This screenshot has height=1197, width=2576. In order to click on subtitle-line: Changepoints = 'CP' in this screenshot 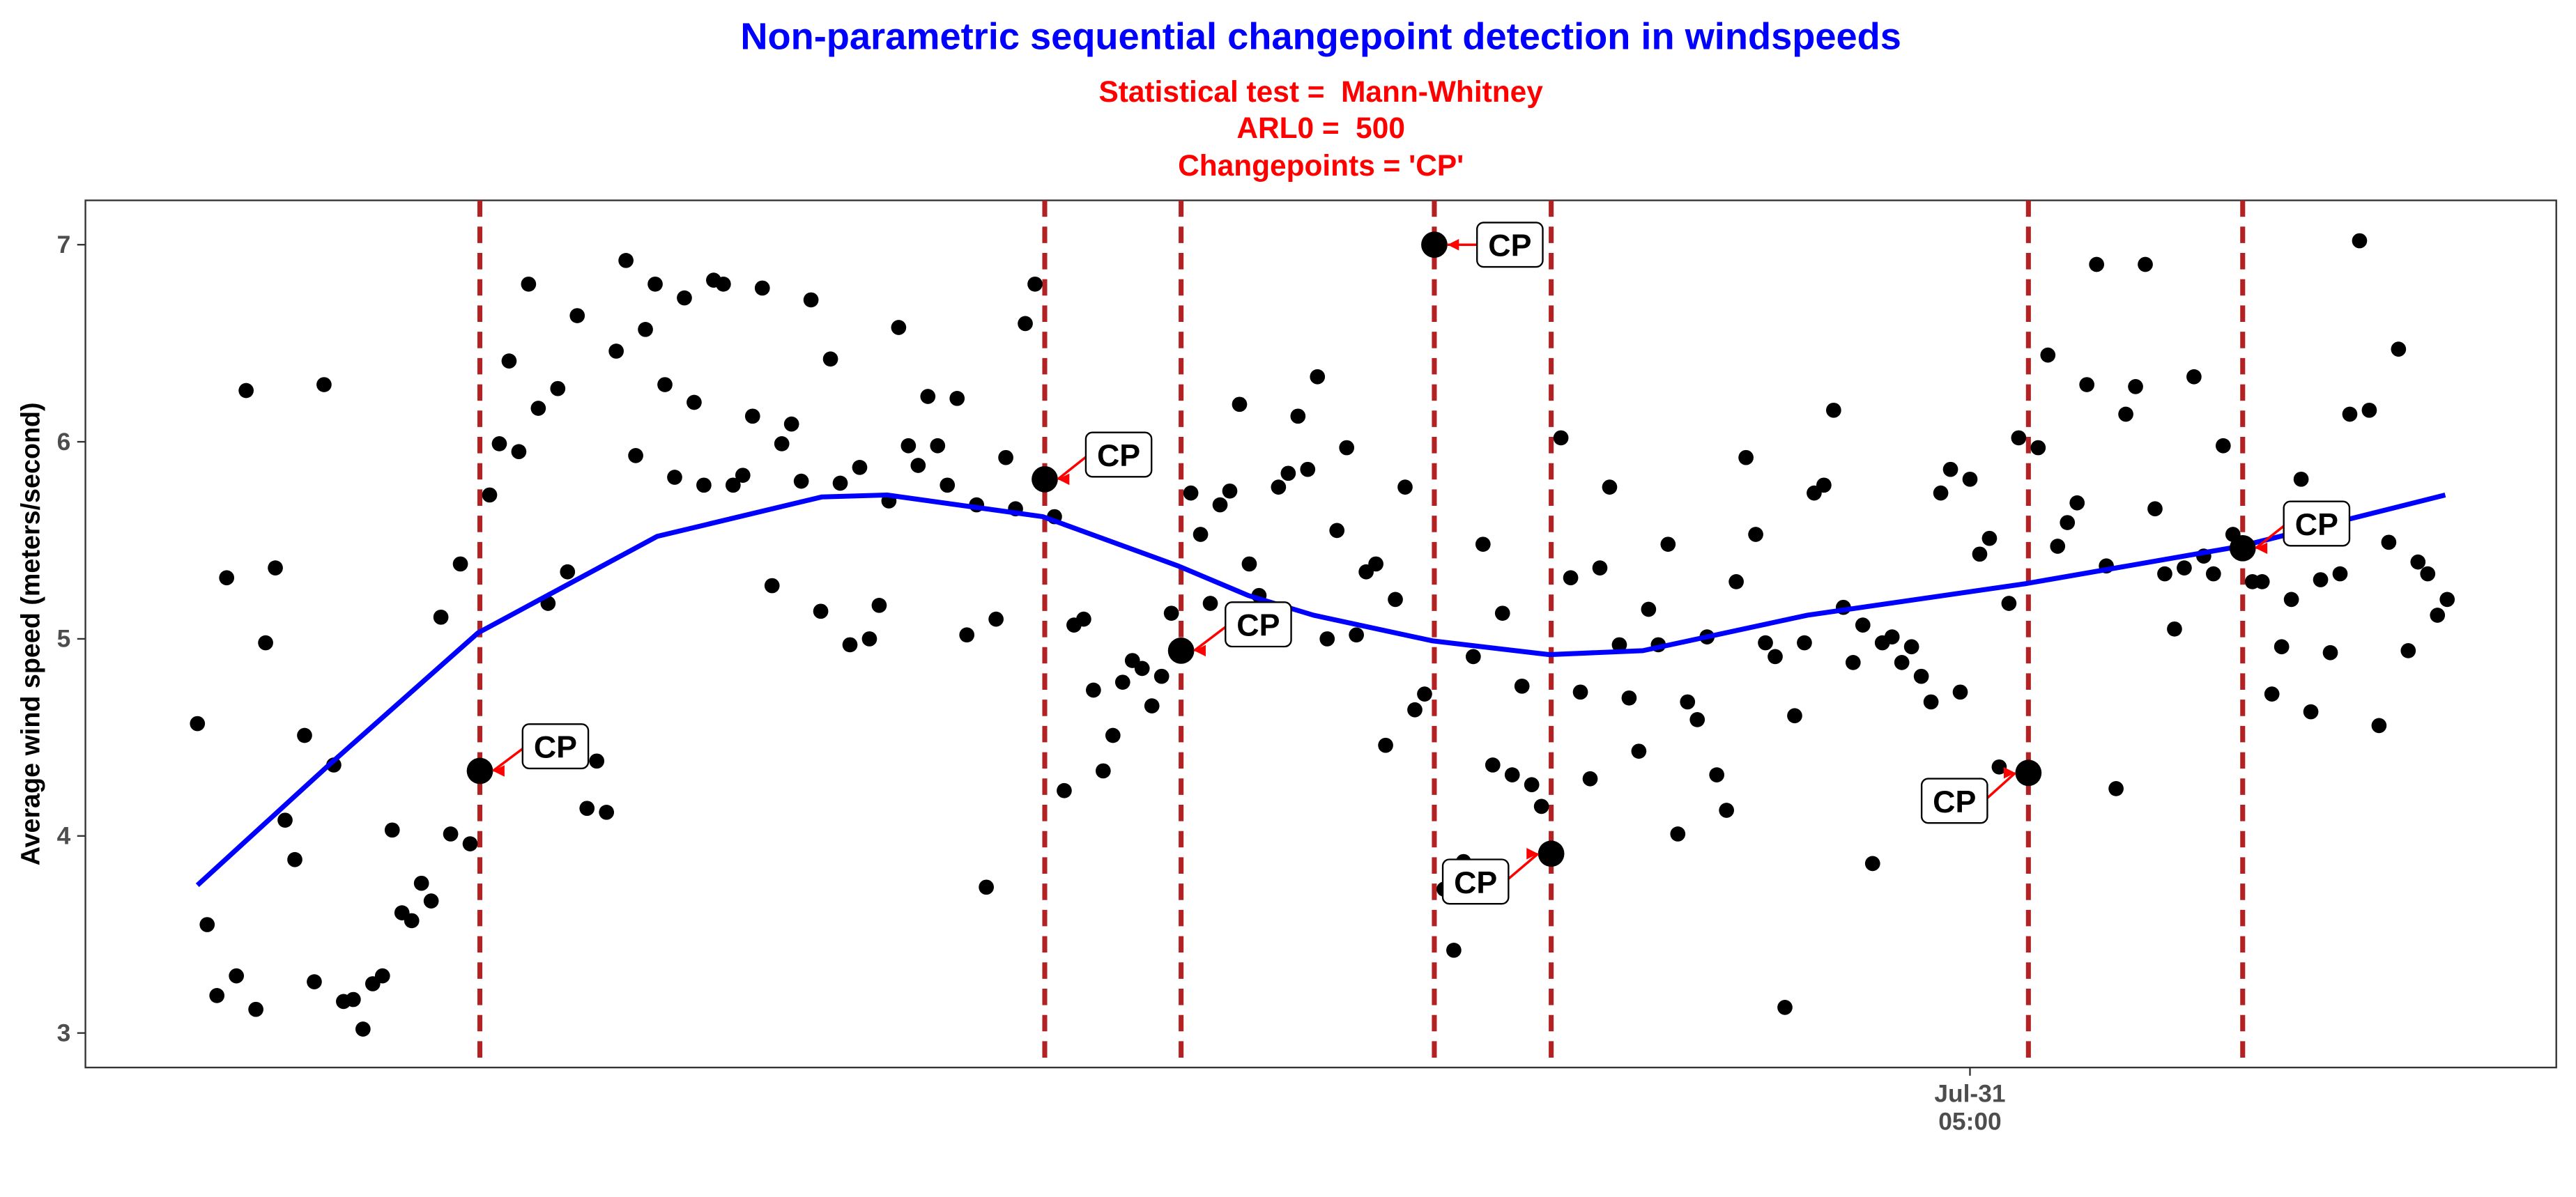, I will do `click(1321, 165)`.